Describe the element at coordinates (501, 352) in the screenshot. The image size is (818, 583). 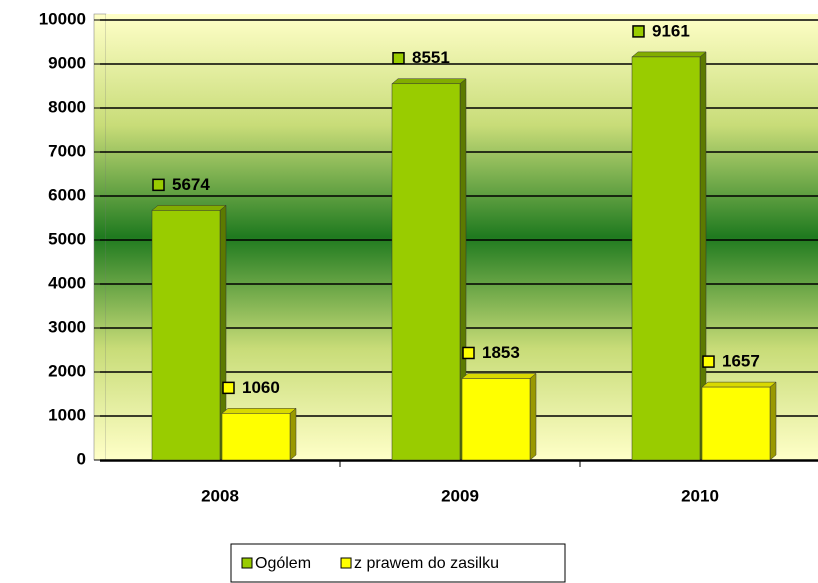
I see `data-label: 1853` at that location.